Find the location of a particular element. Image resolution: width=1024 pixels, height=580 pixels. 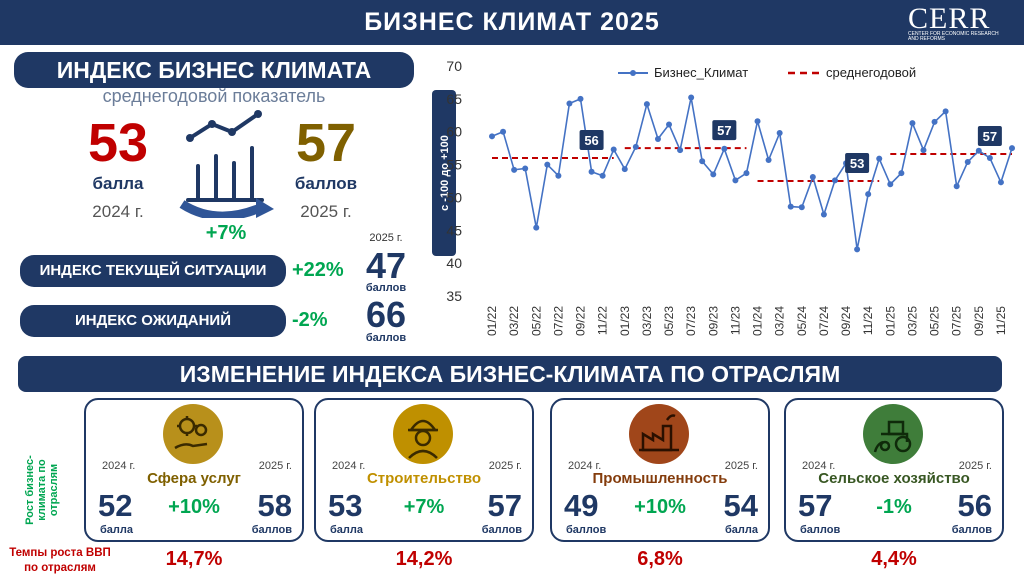

x-tick-label: 11/22 is located at coordinates (603, 320).